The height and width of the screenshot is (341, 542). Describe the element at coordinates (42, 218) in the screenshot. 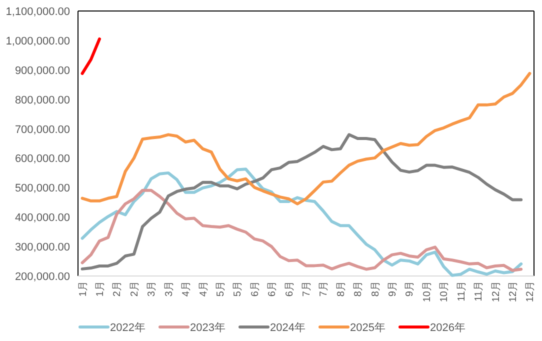

I see `y-tick-label: 400,000.00` at that location.